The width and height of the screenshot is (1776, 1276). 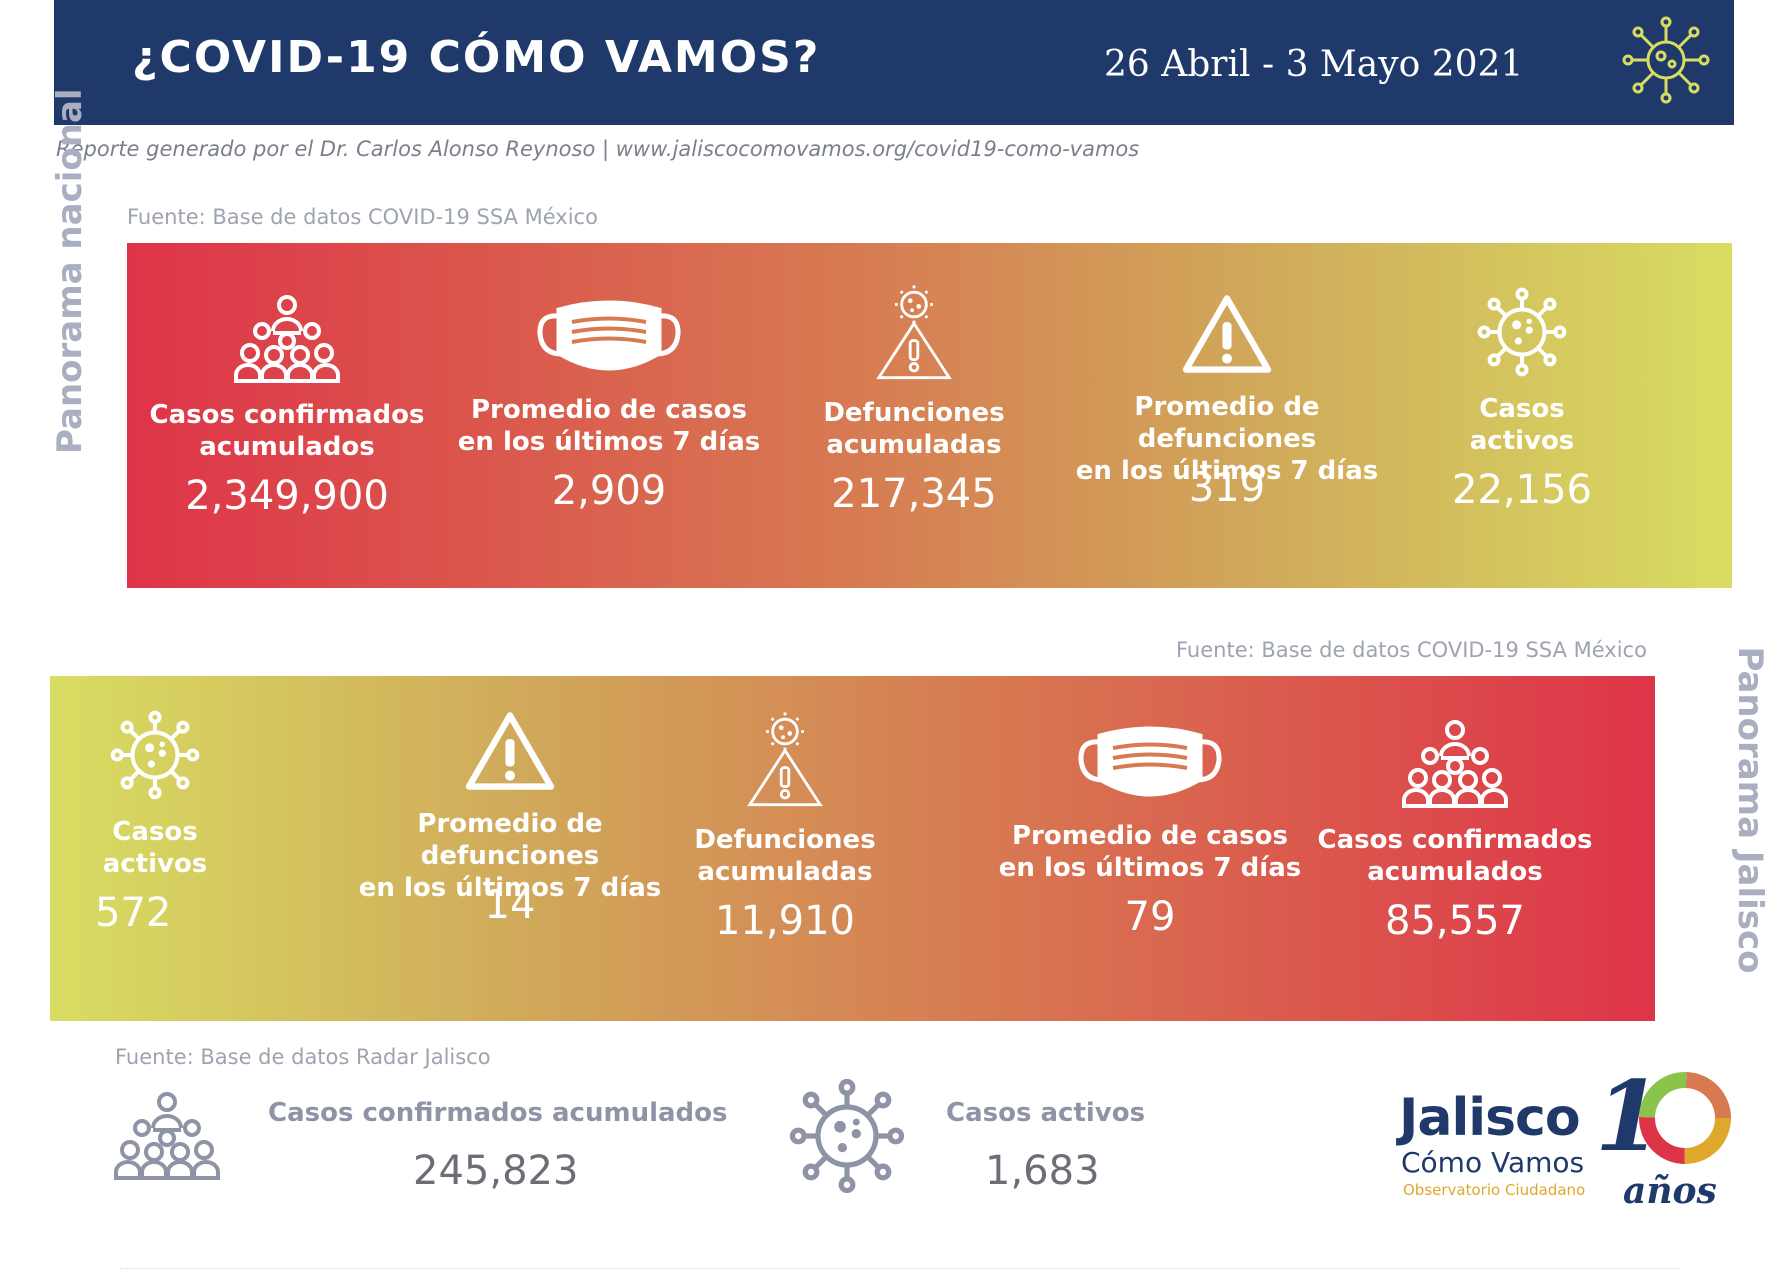 I want to click on stat-value: 14, so click(x=510, y=905).